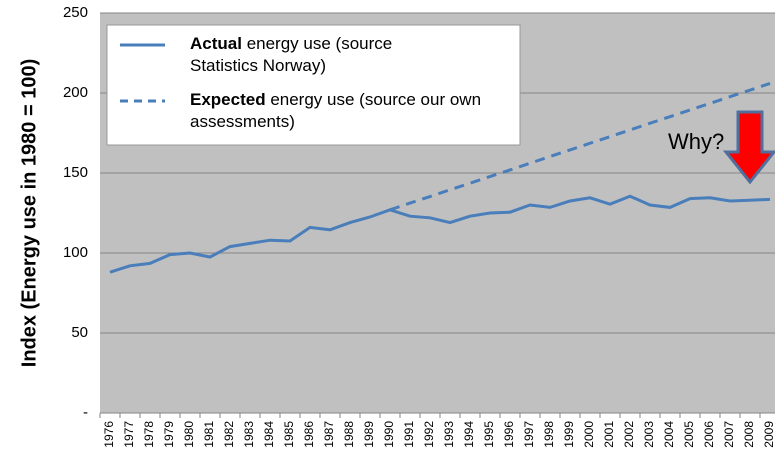  I want to click on annotation: Why?, so click(696, 141).